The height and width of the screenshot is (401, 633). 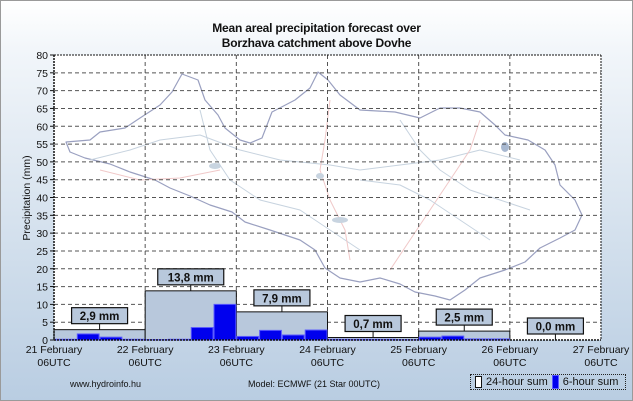 What do you see at coordinates (590, 382) in the screenshot?
I see `six-hour-legend-label: 6-hour sum` at bounding box center [590, 382].